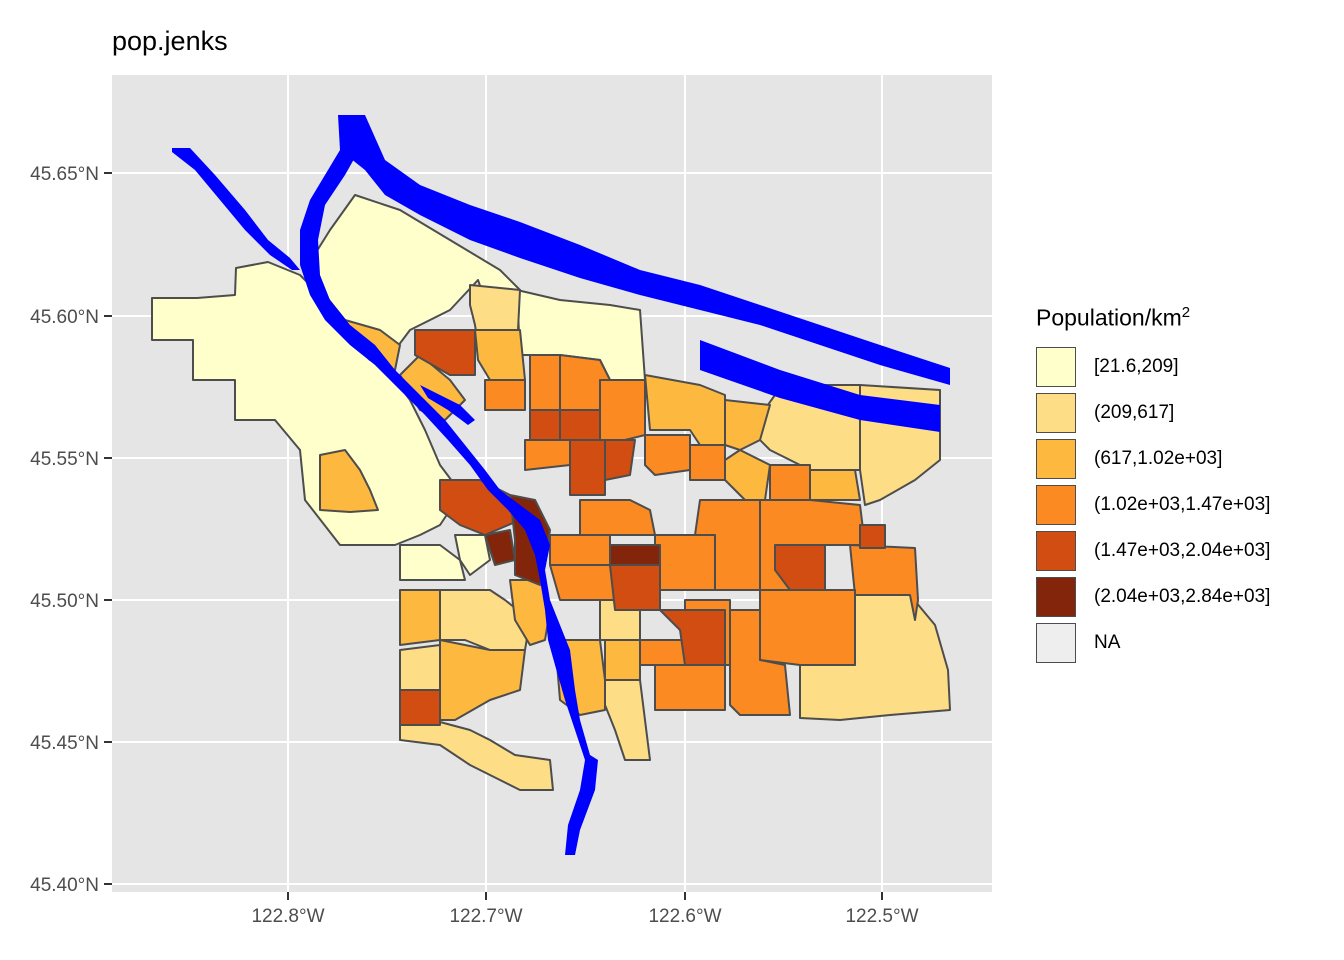 The image size is (1344, 960). What do you see at coordinates (420, 617) in the screenshot?
I see `tract-west-hills-a` at bounding box center [420, 617].